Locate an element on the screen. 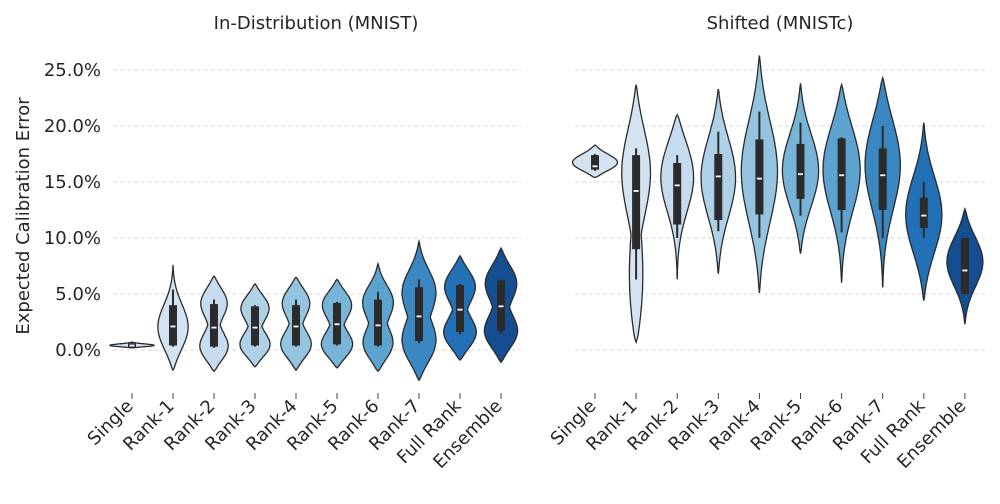 Image resolution: width=1000 pixels, height=504 pixels. y-tick-label: 5.0% is located at coordinates (78, 294).